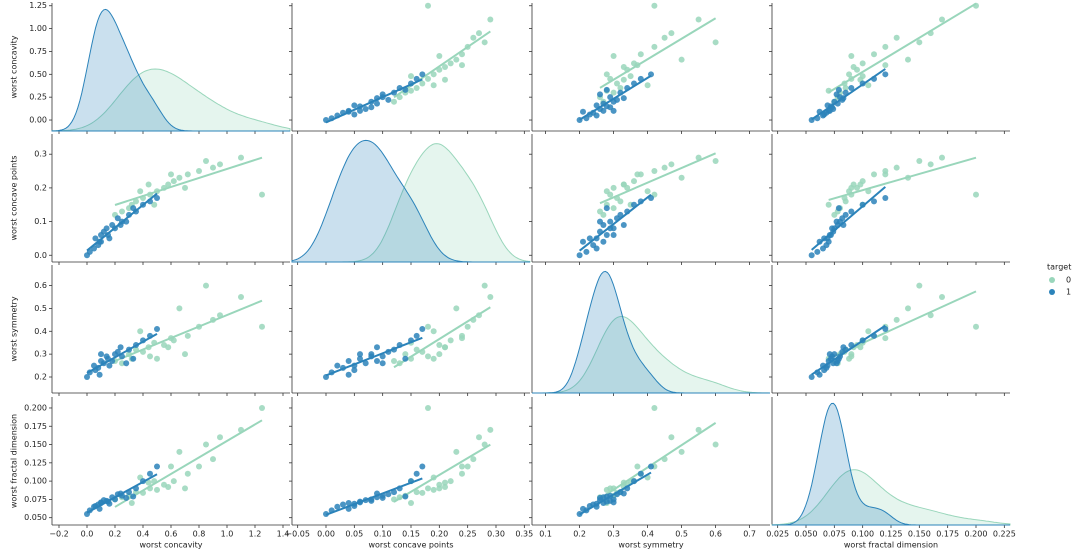  What do you see at coordinates (35, 462) in the screenshot?
I see `y-tick-label: 0.125` at bounding box center [35, 462].